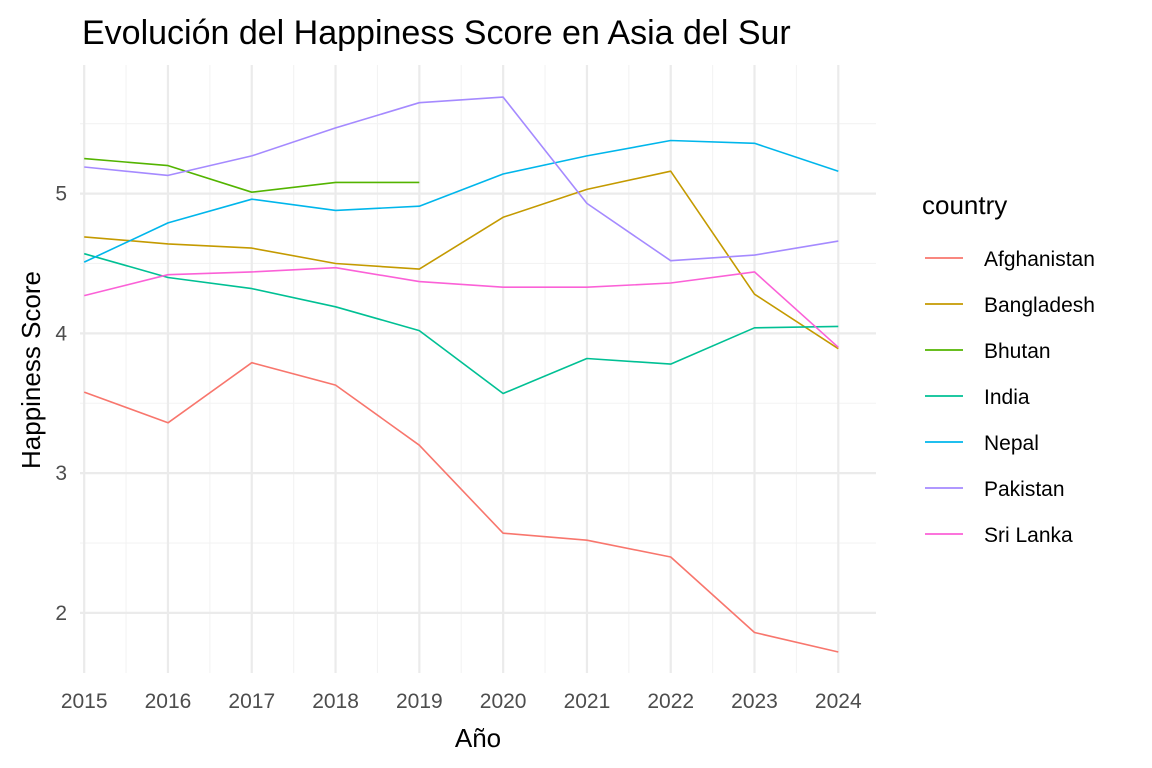 The height and width of the screenshot is (768, 1152). Describe the element at coordinates (1028, 535) in the screenshot. I see `legend-label-sri-lanka: Sri Lanka` at that location.